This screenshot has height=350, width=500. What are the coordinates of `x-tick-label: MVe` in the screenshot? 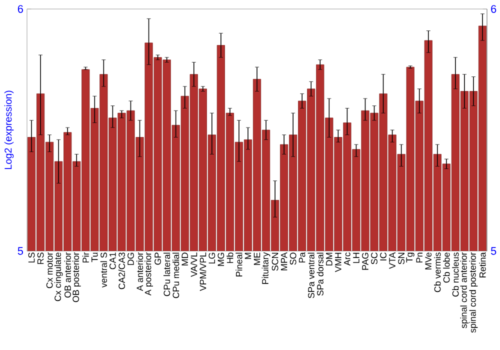 It's located at (428, 261).